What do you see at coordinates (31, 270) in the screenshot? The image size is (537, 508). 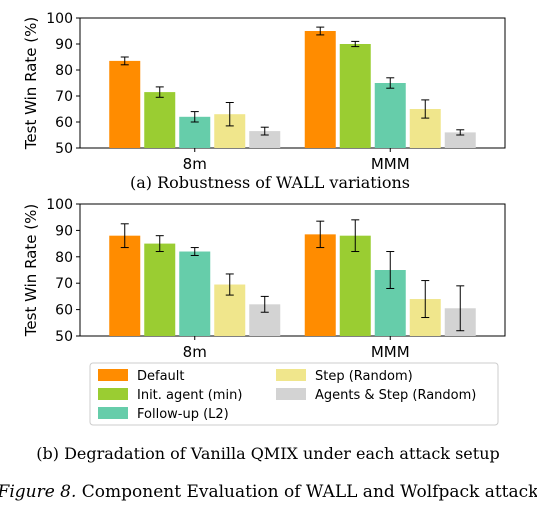 I see `chart-b-ylabel: Test Win Rate (%)` at bounding box center [31, 270].